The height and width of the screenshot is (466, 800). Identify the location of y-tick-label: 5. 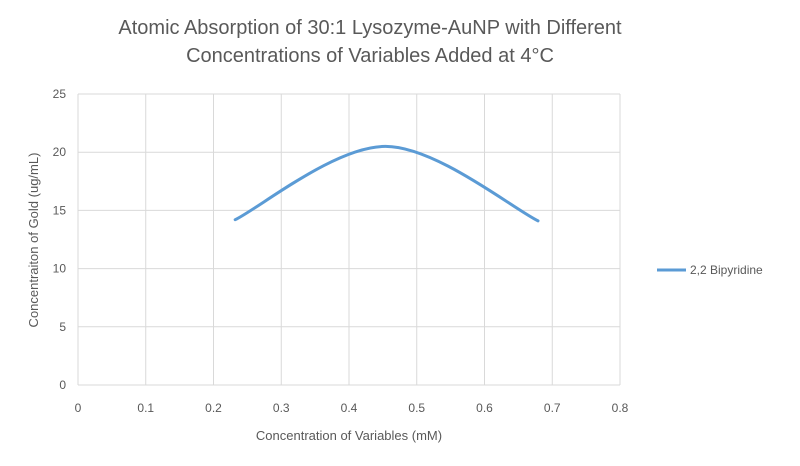
(62, 327).